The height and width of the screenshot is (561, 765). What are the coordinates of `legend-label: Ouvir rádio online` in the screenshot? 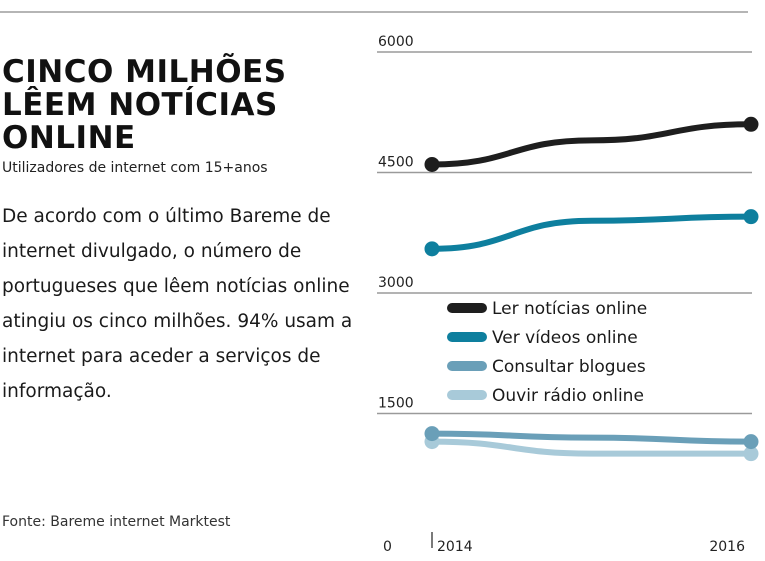 It's located at (568, 396).